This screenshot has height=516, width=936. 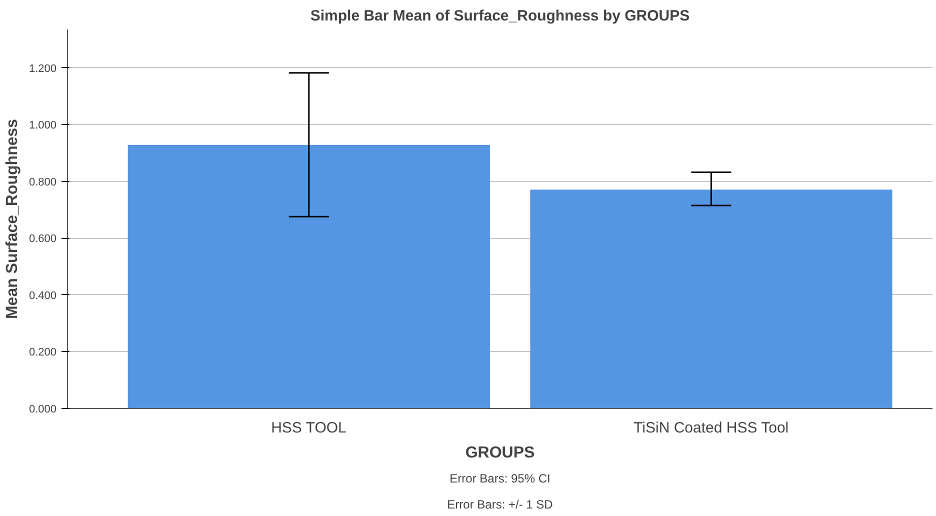 What do you see at coordinates (500, 505) in the screenshot?
I see `text: Error Bars: +/- 1 SD` at bounding box center [500, 505].